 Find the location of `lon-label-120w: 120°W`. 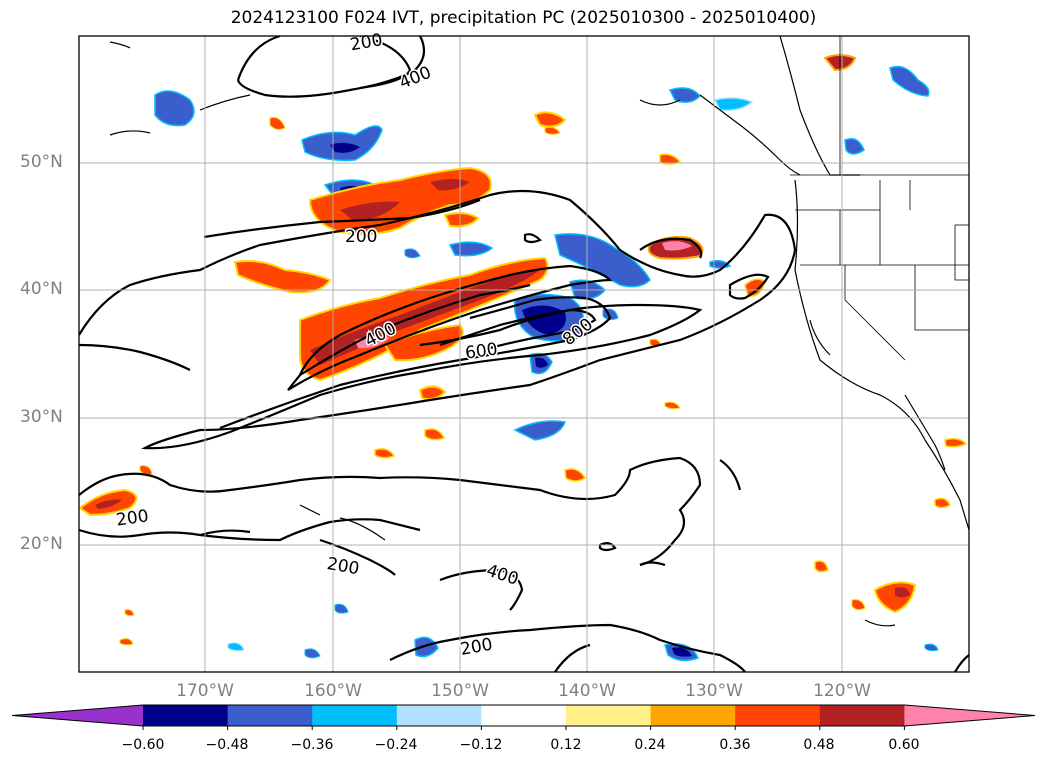

lon-label-120w: 120°W is located at coordinates (842, 691).